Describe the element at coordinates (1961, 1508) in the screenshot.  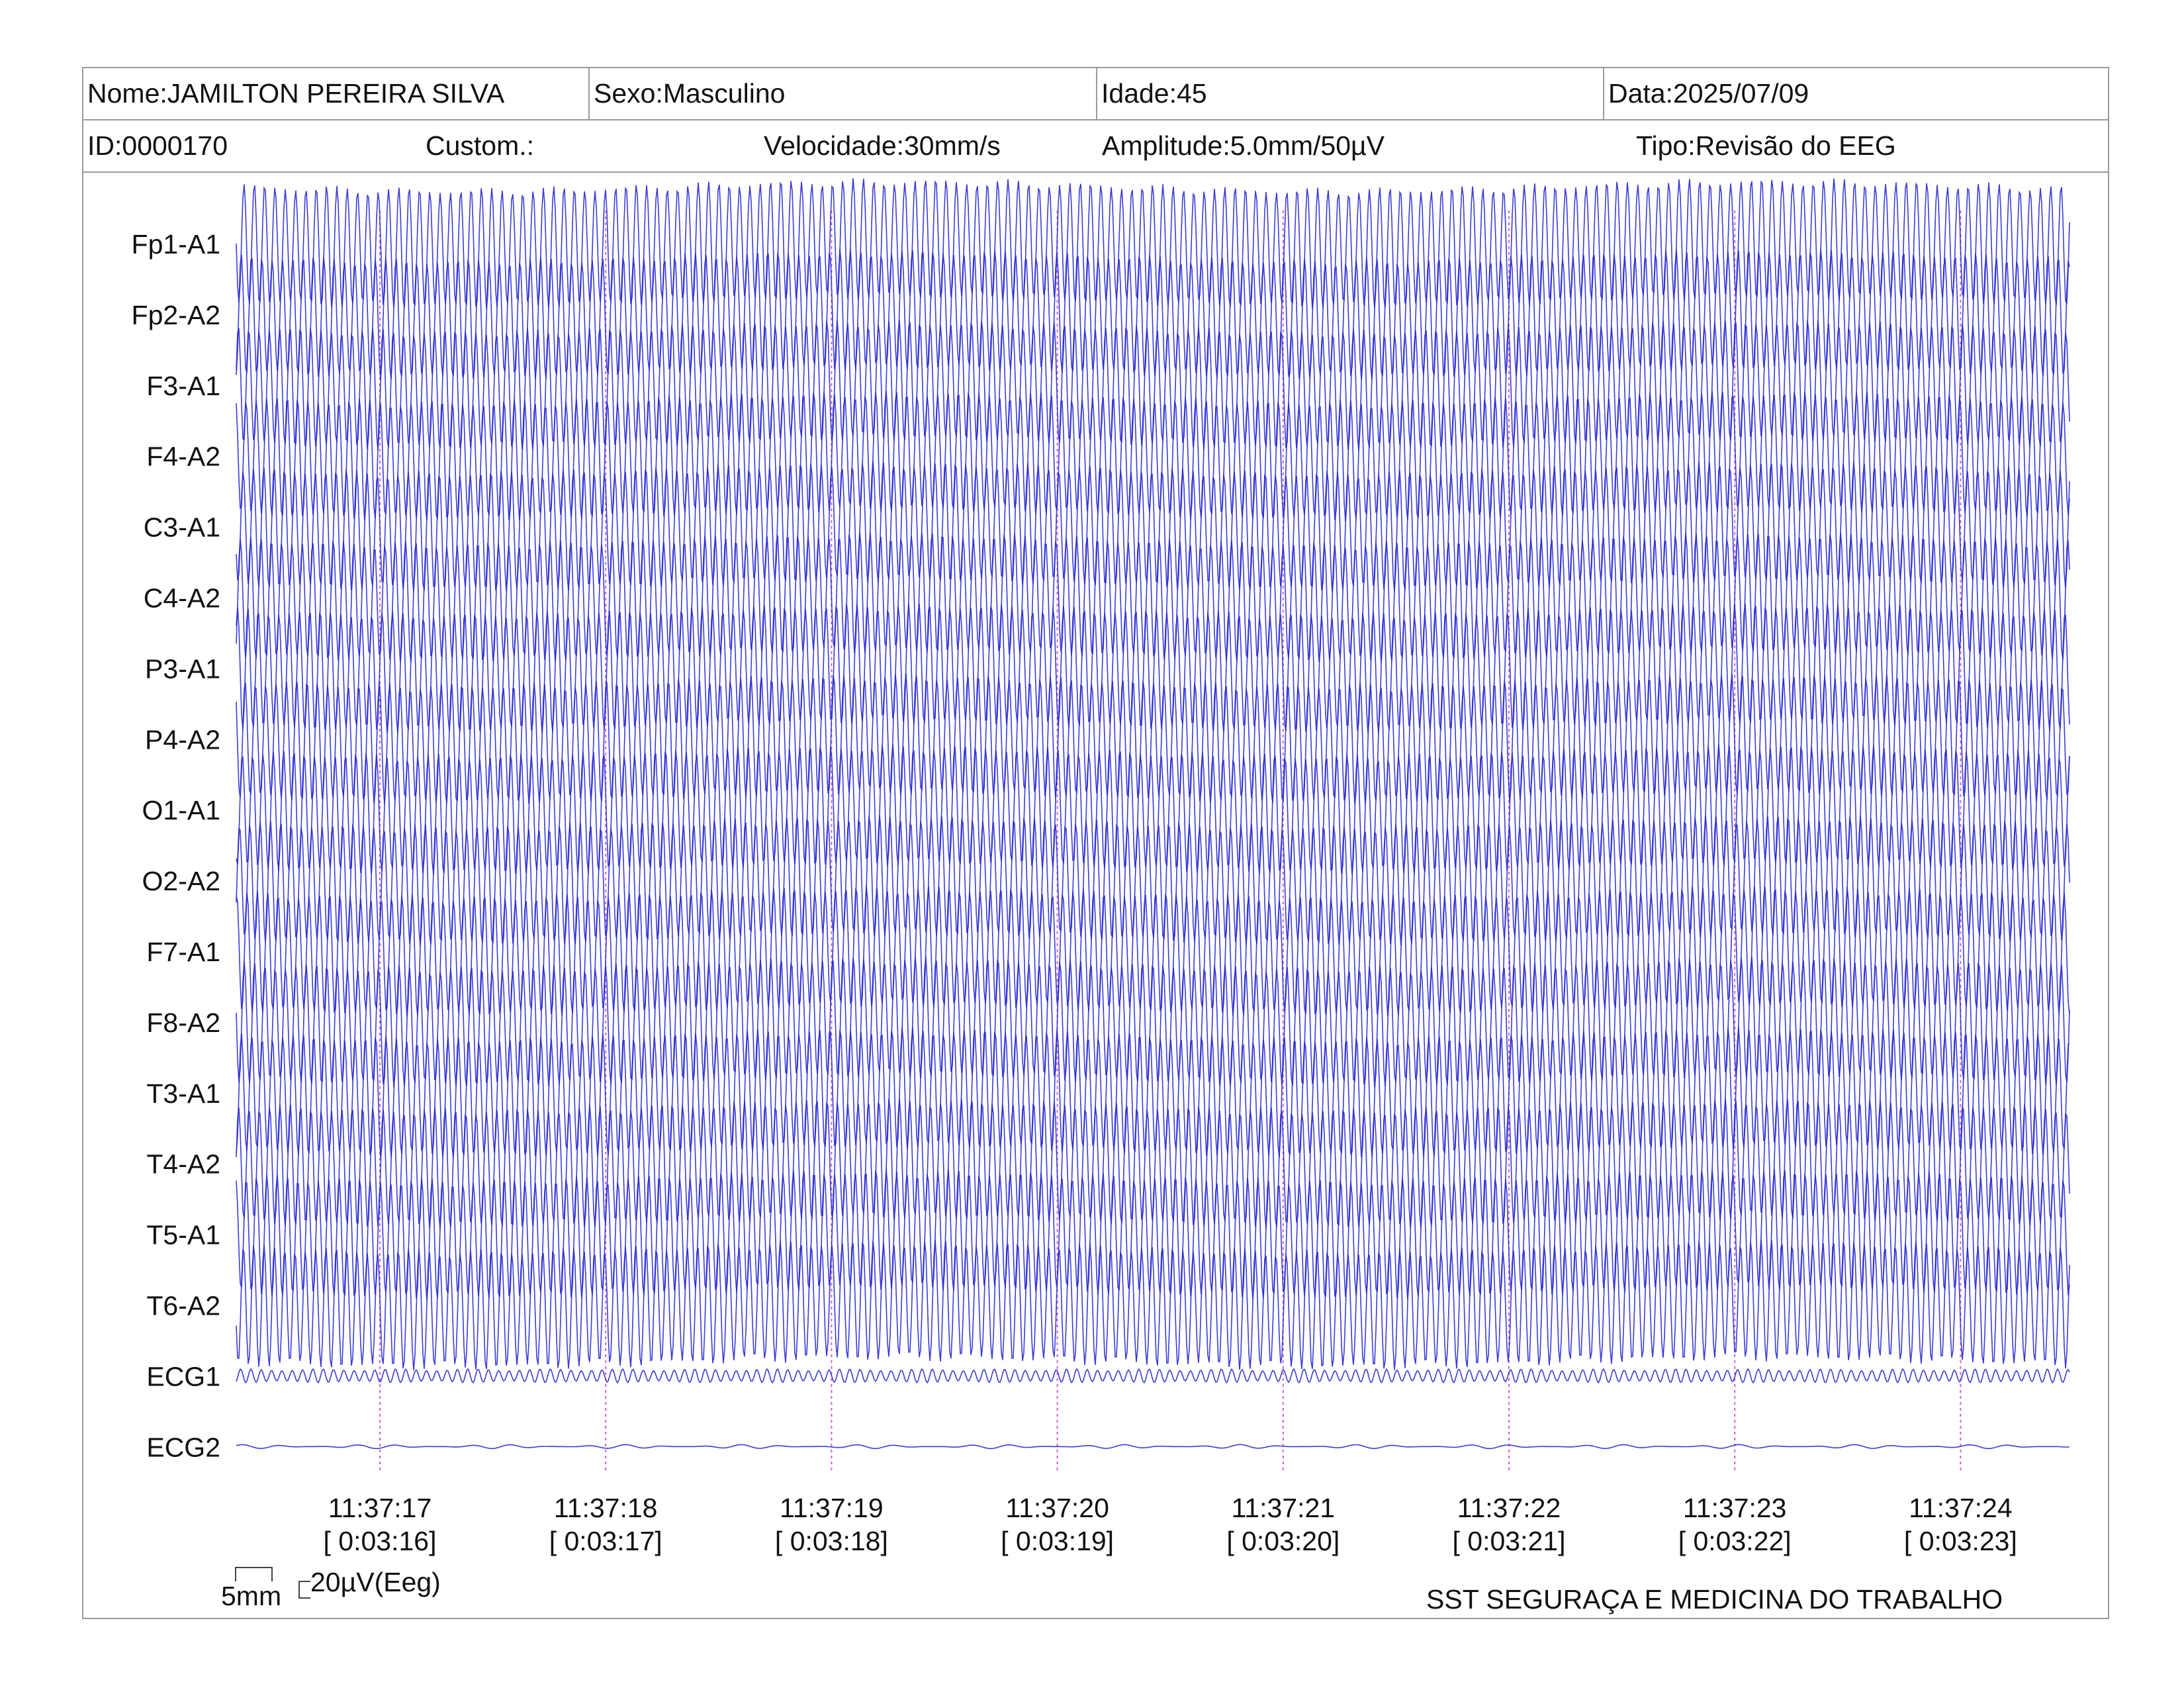
I see `time-mark-clock: 11:37:24` at that location.